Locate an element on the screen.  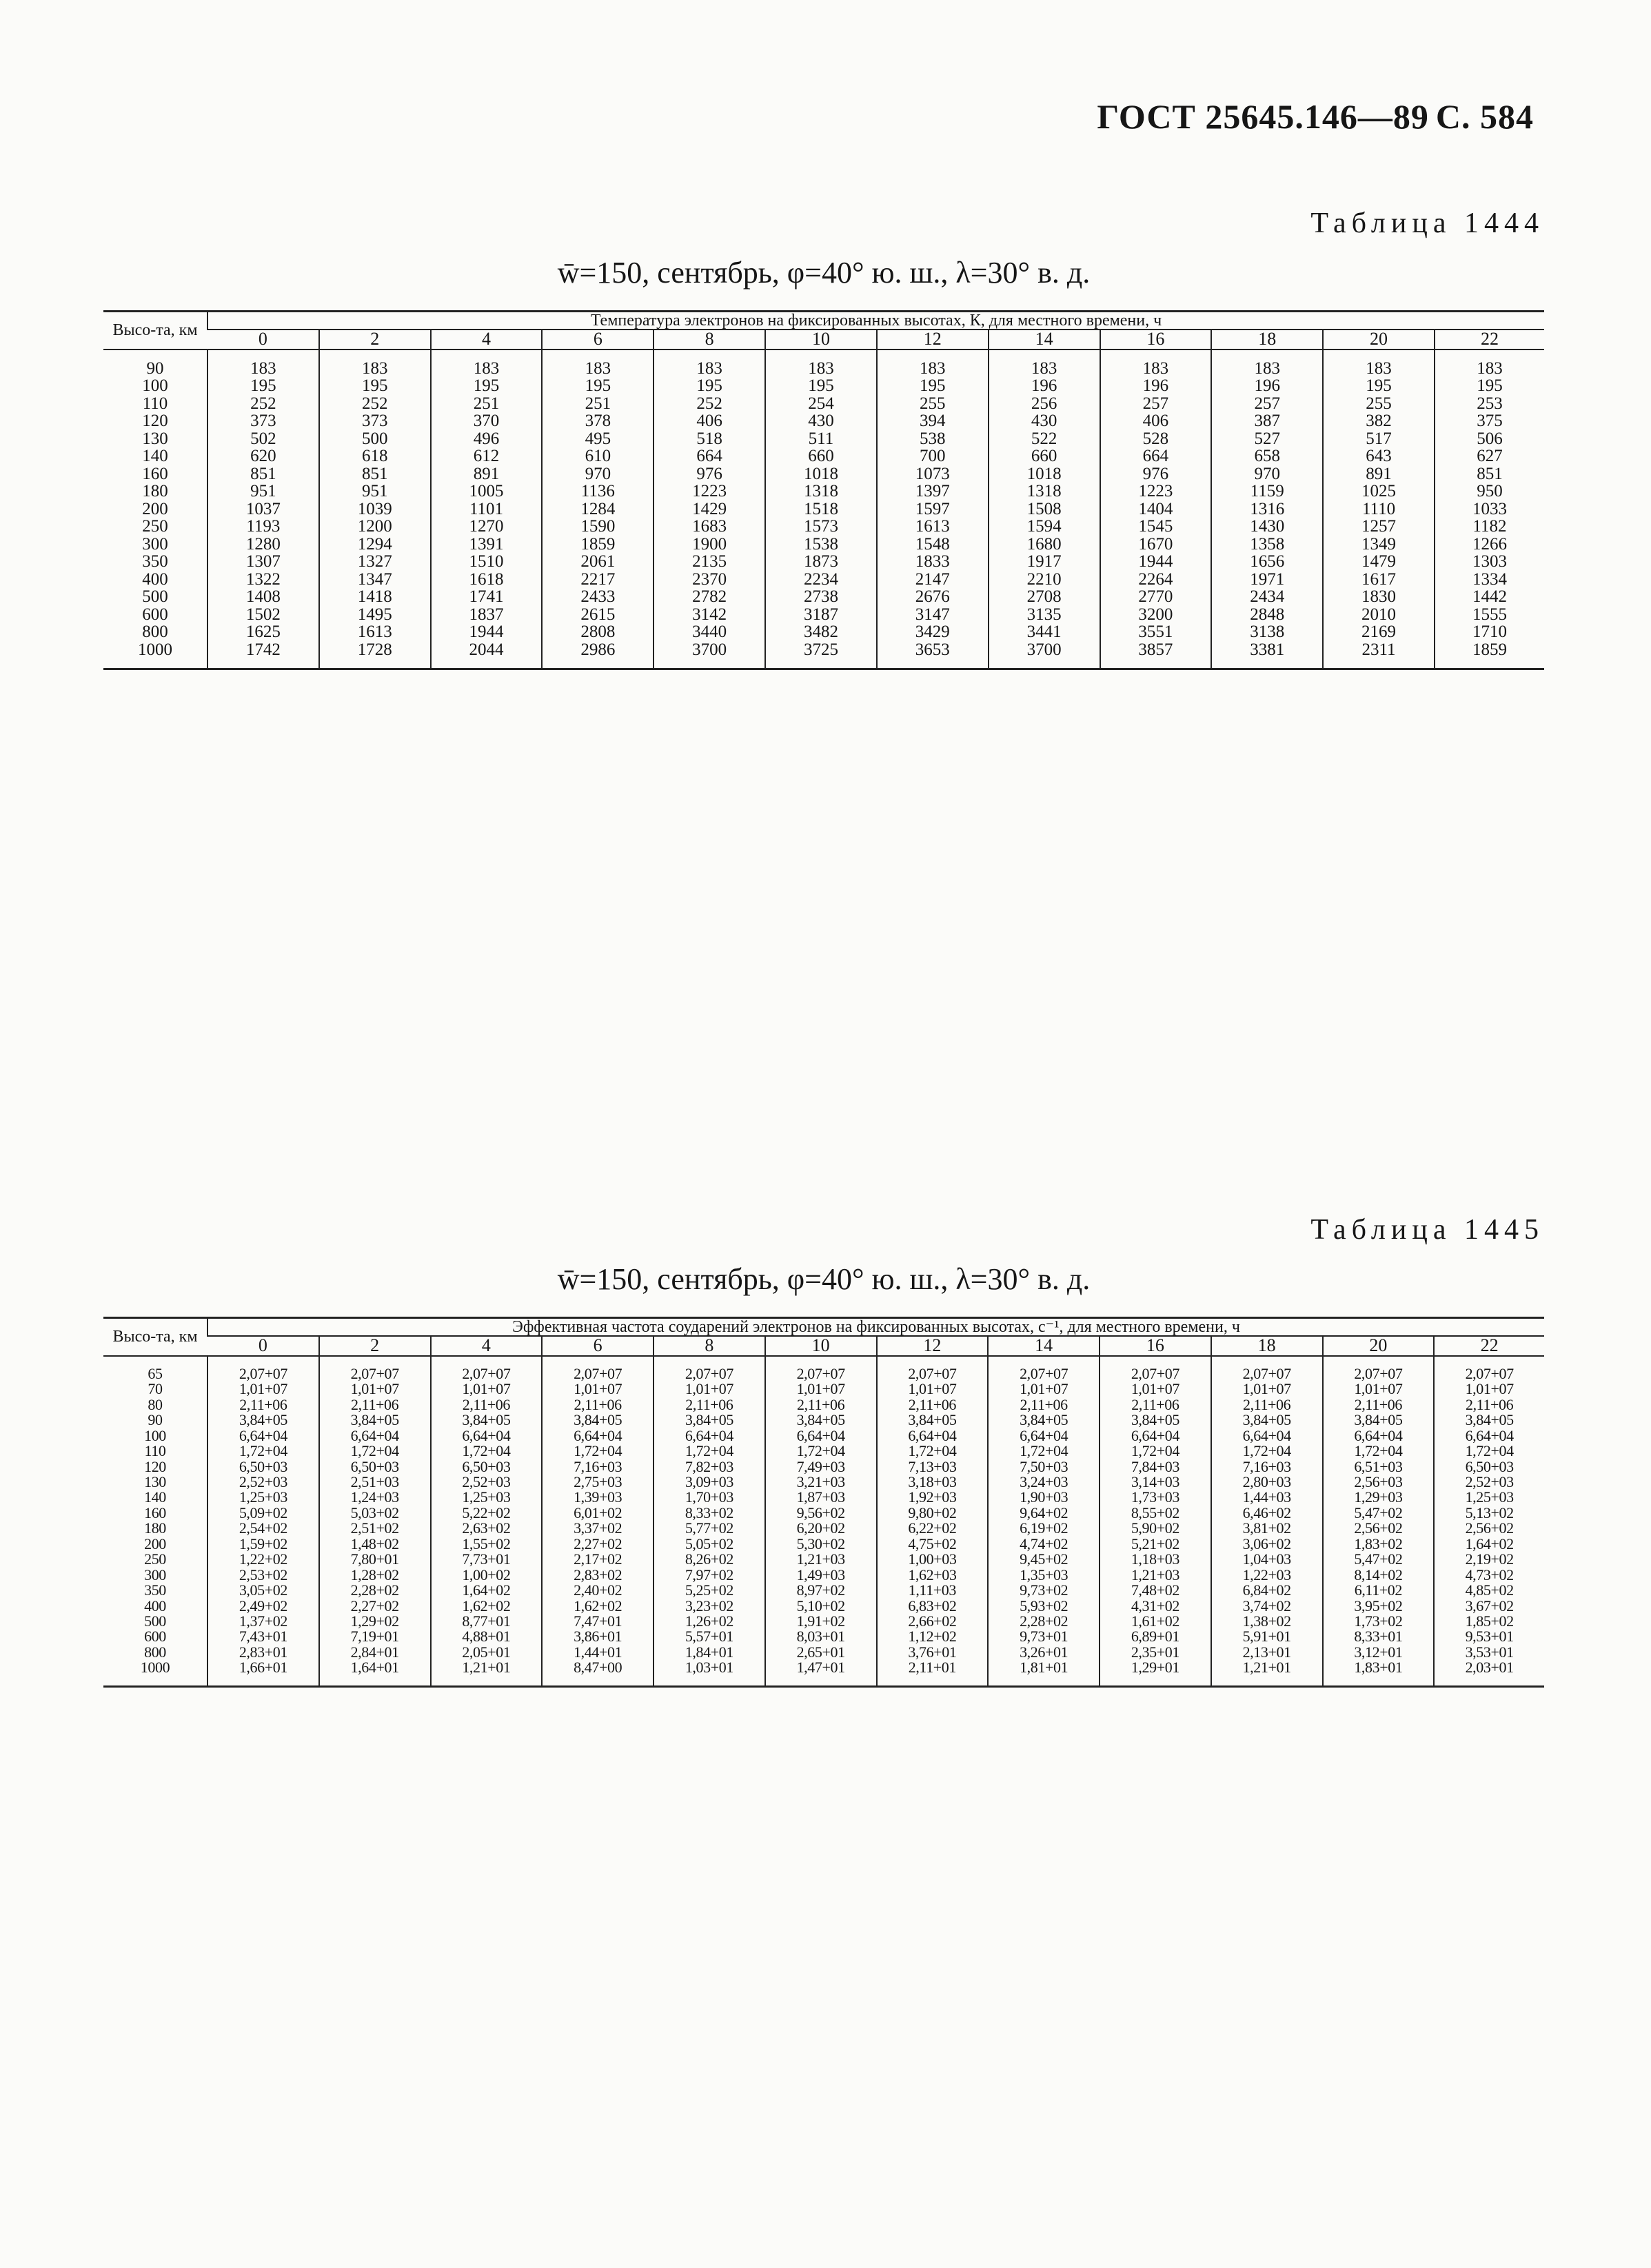
value-cell: 2,03+01 is located at coordinates (1488, 1674).